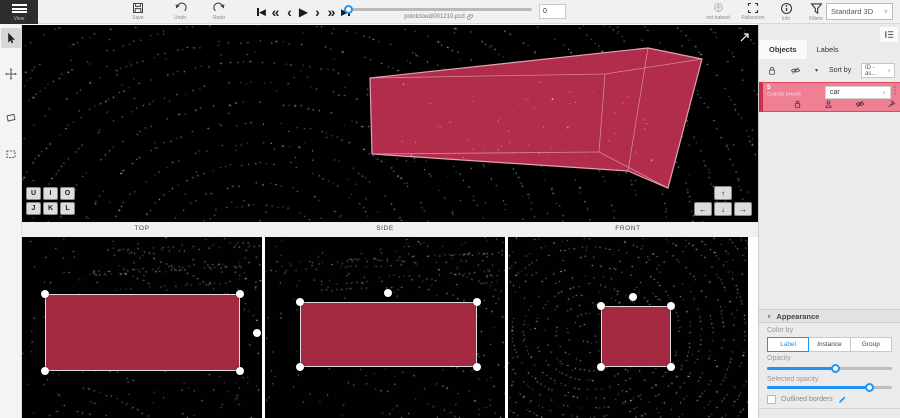  I want to click on frame-timeline-slider, so click(438, 9).